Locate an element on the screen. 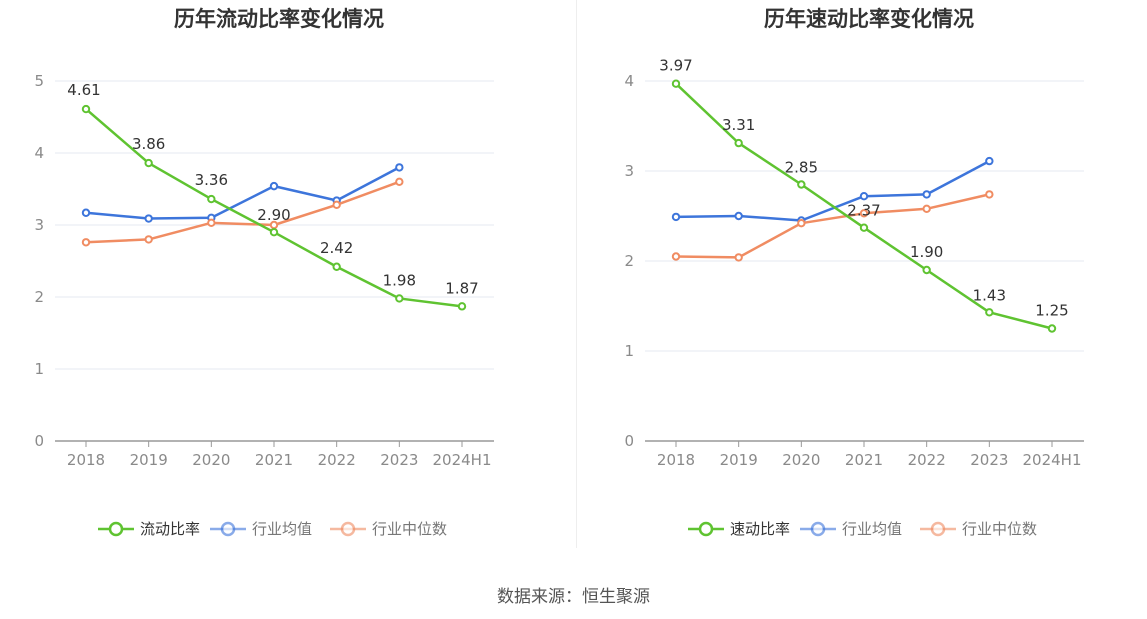 The width and height of the screenshot is (1147, 619). data-label: 2.90 is located at coordinates (273, 215).